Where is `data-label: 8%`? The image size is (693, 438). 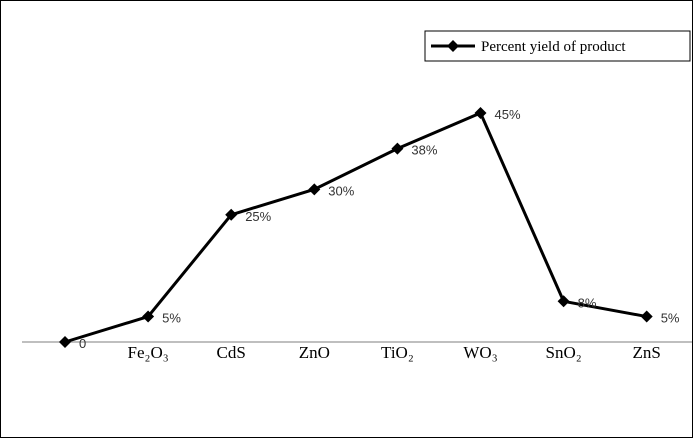
data-label: 8% is located at coordinates (587, 302).